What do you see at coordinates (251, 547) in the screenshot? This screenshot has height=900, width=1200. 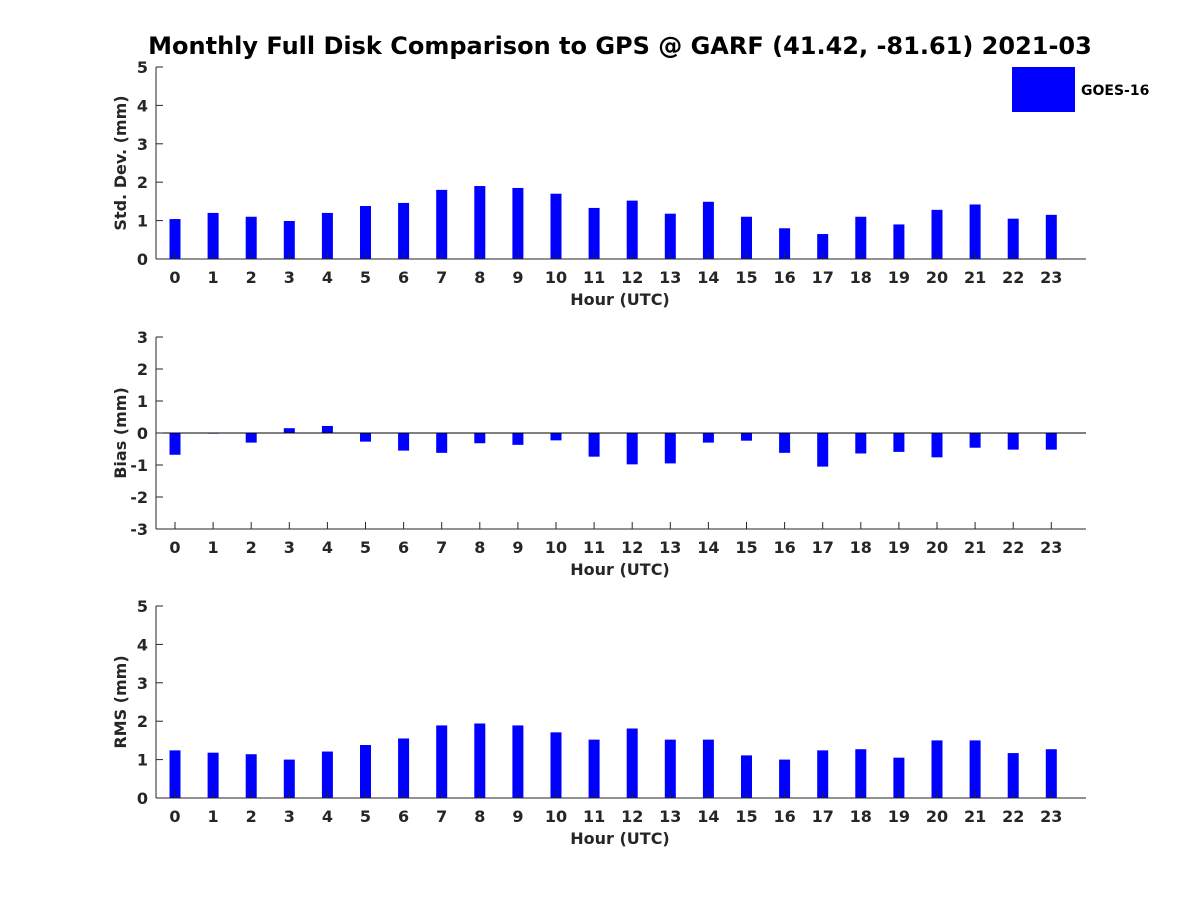 I see `x-tick-label: 2` at bounding box center [251, 547].